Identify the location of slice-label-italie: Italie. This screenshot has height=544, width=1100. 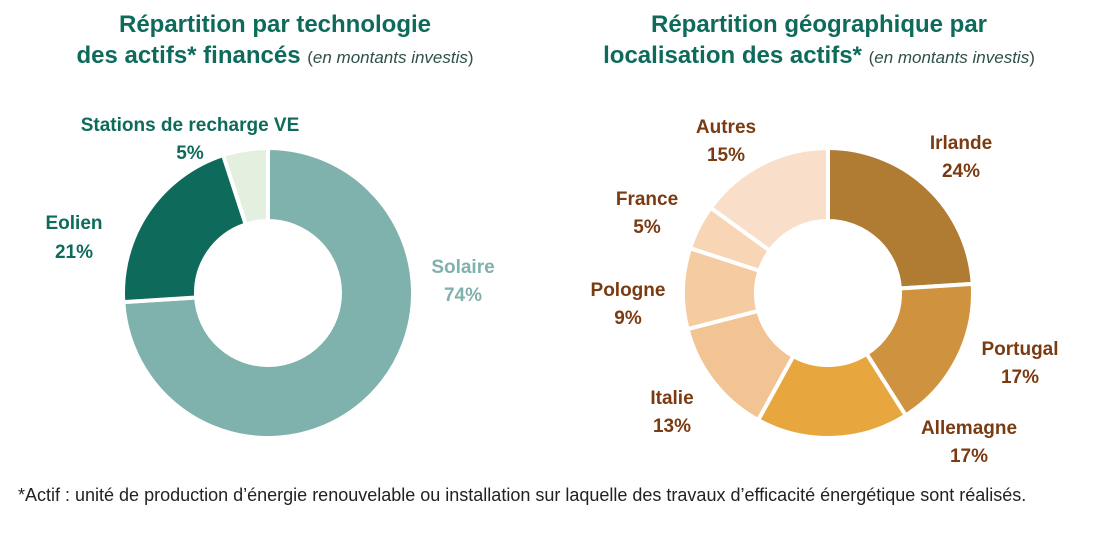
(671, 398).